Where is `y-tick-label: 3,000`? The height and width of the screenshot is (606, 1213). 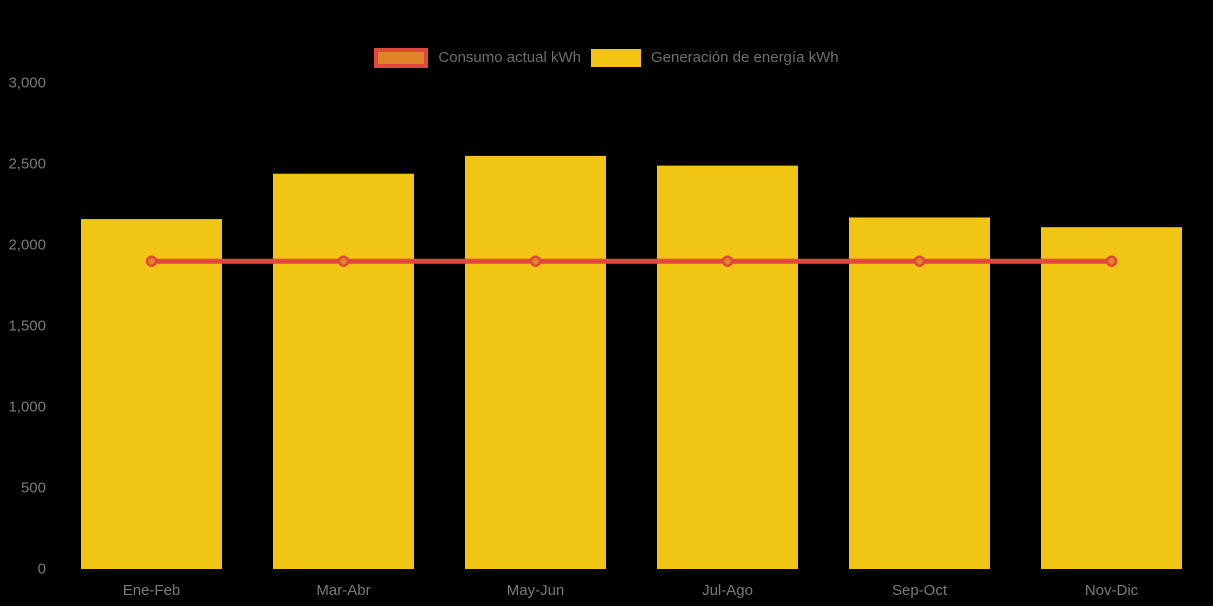
y-tick-label: 3,000 is located at coordinates (27, 83).